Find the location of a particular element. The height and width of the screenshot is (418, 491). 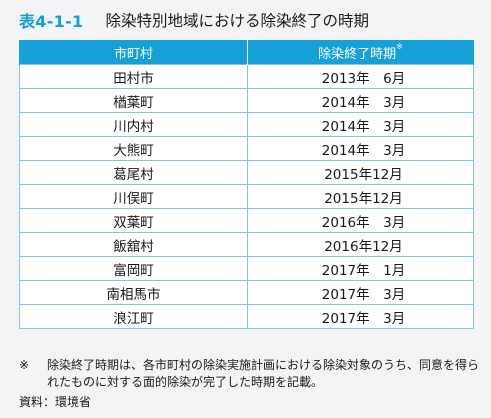

municipality-cell: 南相馬市 is located at coordinates (133, 292).